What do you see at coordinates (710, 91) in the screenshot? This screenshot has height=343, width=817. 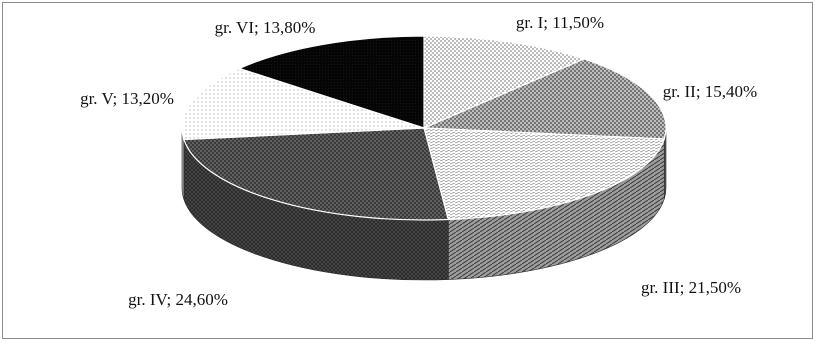 I see `data-label-2: gr. II; 15,40%` at bounding box center [710, 91].